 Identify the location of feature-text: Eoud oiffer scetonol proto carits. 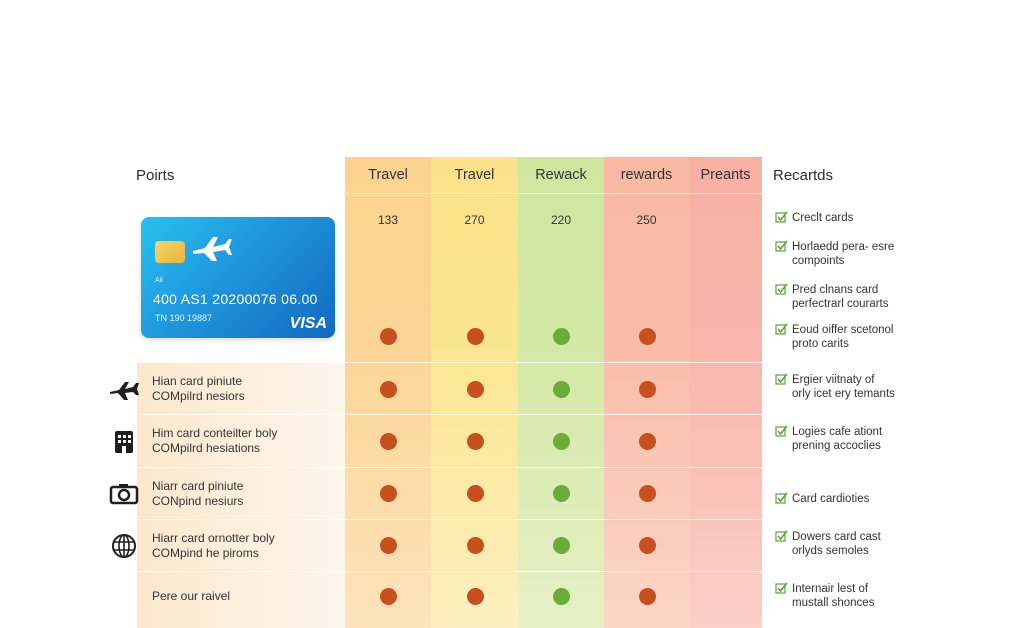
(843, 337).